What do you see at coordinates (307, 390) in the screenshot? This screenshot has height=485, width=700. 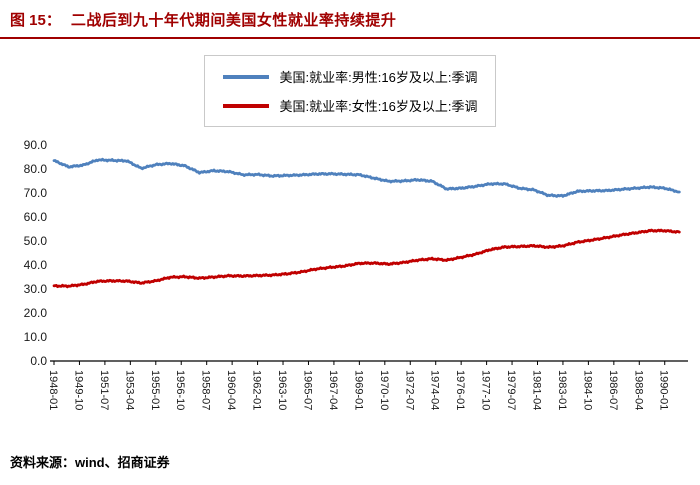 I see `x-axis-tick-label: 1965-07` at bounding box center [307, 390].